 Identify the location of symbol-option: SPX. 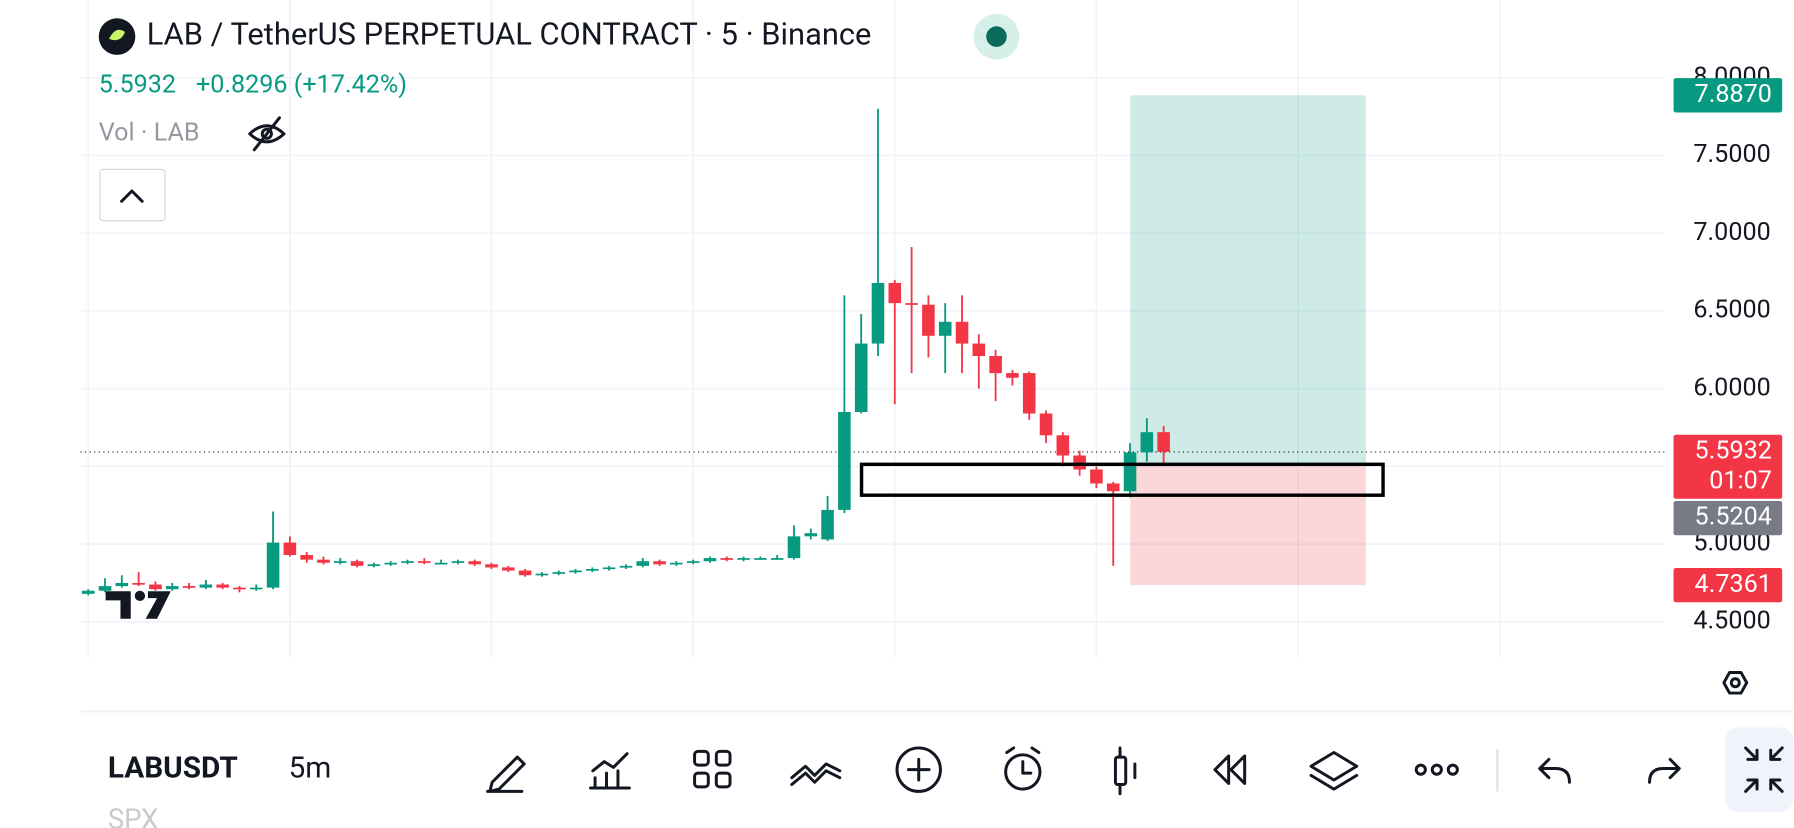
(133, 815).